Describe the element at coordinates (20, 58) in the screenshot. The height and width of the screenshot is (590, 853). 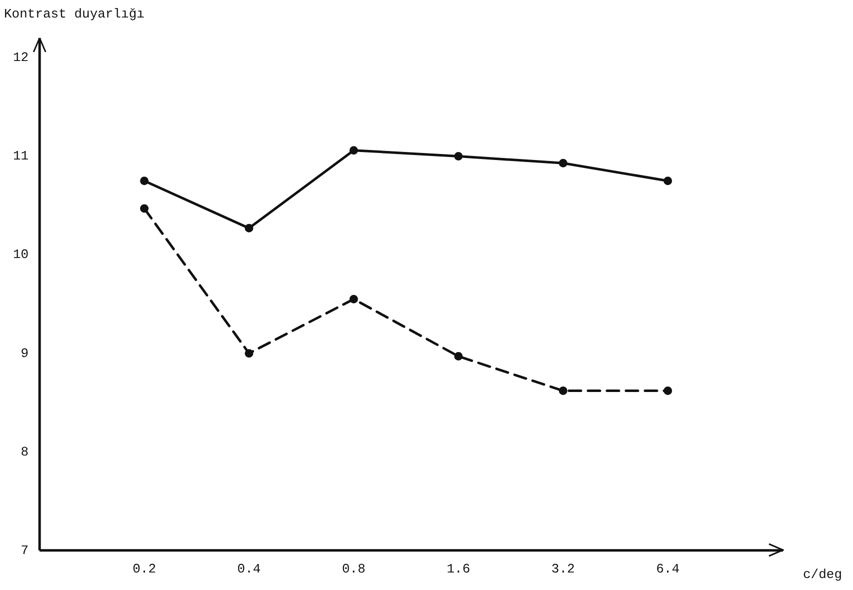
I see `y-tick-label: 12` at that location.